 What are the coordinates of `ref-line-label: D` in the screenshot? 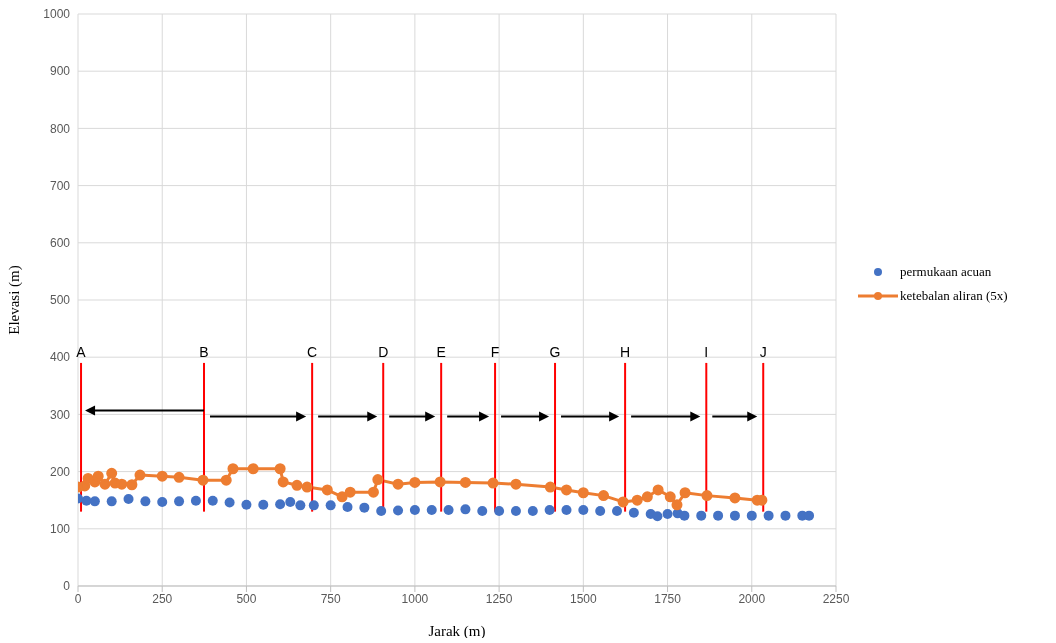 It's located at (383, 351).